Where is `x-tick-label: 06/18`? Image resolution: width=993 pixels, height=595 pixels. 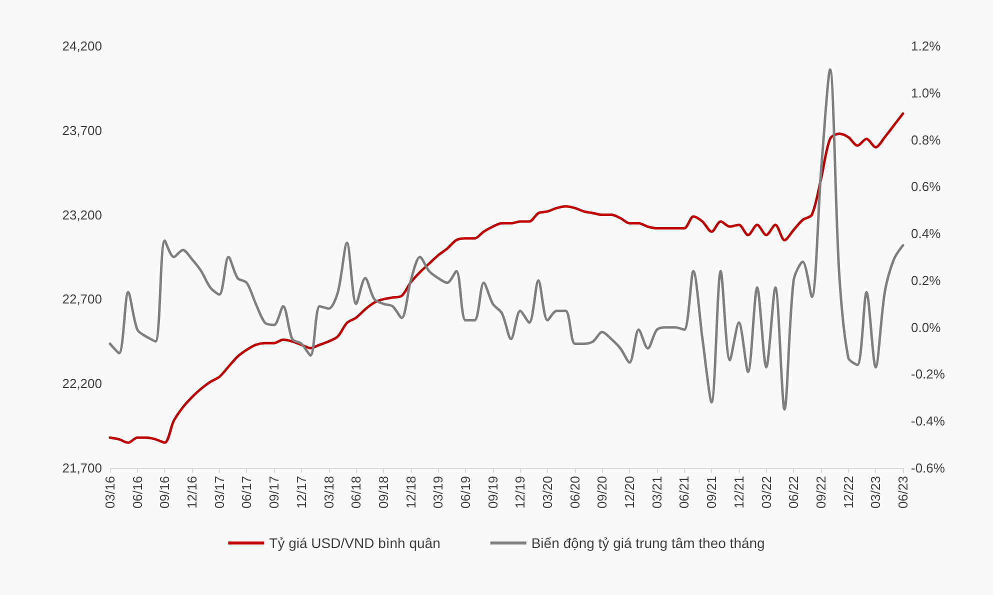 x-tick-label: 06/18 is located at coordinates (356, 492).